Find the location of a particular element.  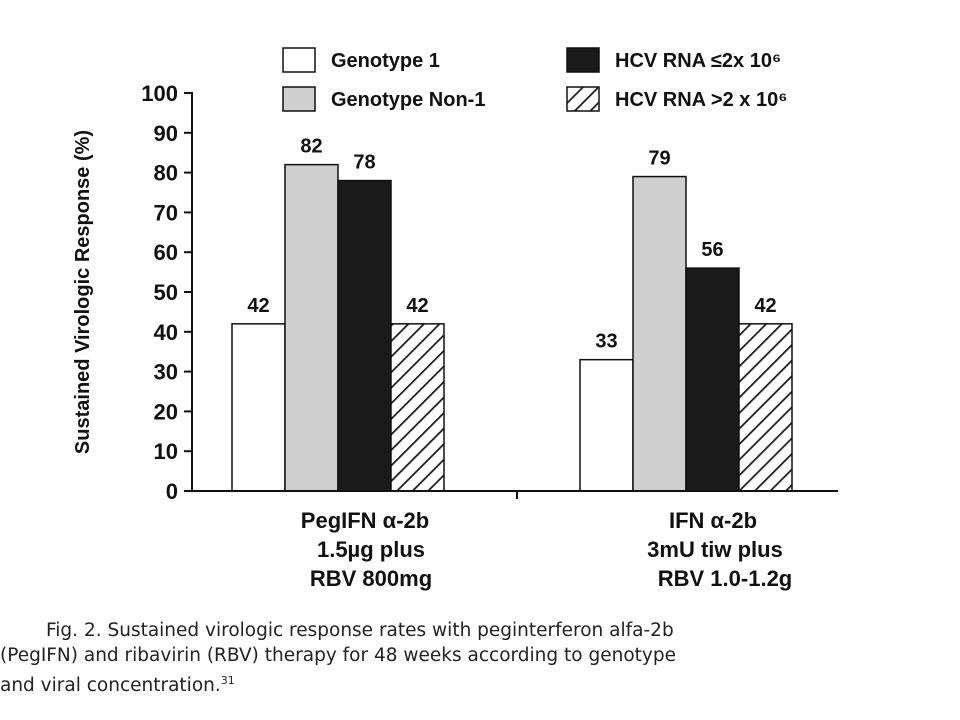

category-label: PegIFN α-2b is located at coordinates (365, 520).